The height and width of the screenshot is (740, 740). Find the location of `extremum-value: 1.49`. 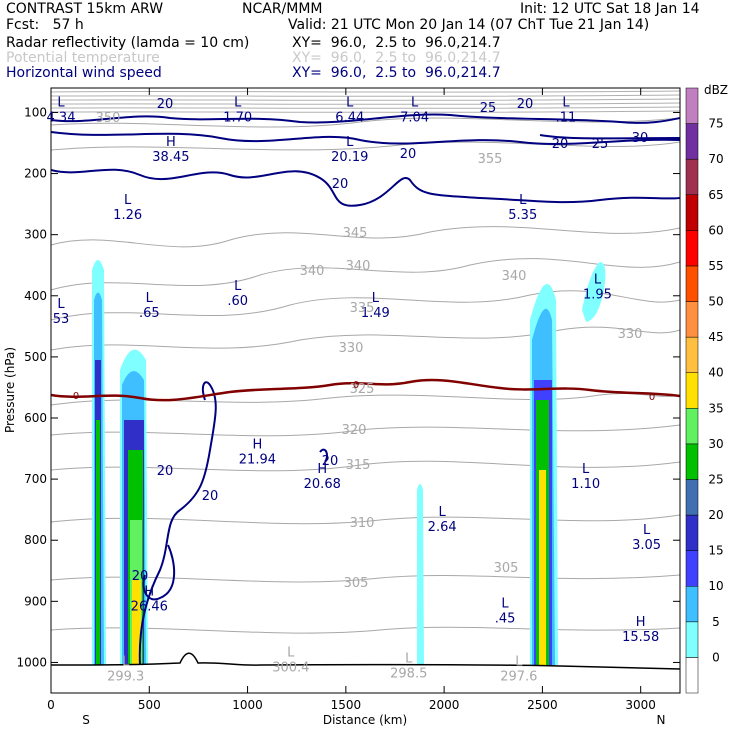

extremum-value: 1.49 is located at coordinates (375, 313).